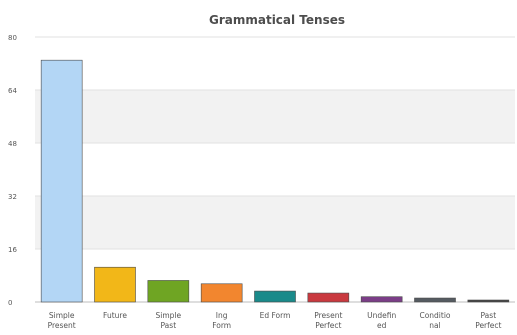 This screenshot has height=335, width=517. Describe the element at coordinates (221, 325) in the screenshot. I see `x-tick-label: Form` at that location.